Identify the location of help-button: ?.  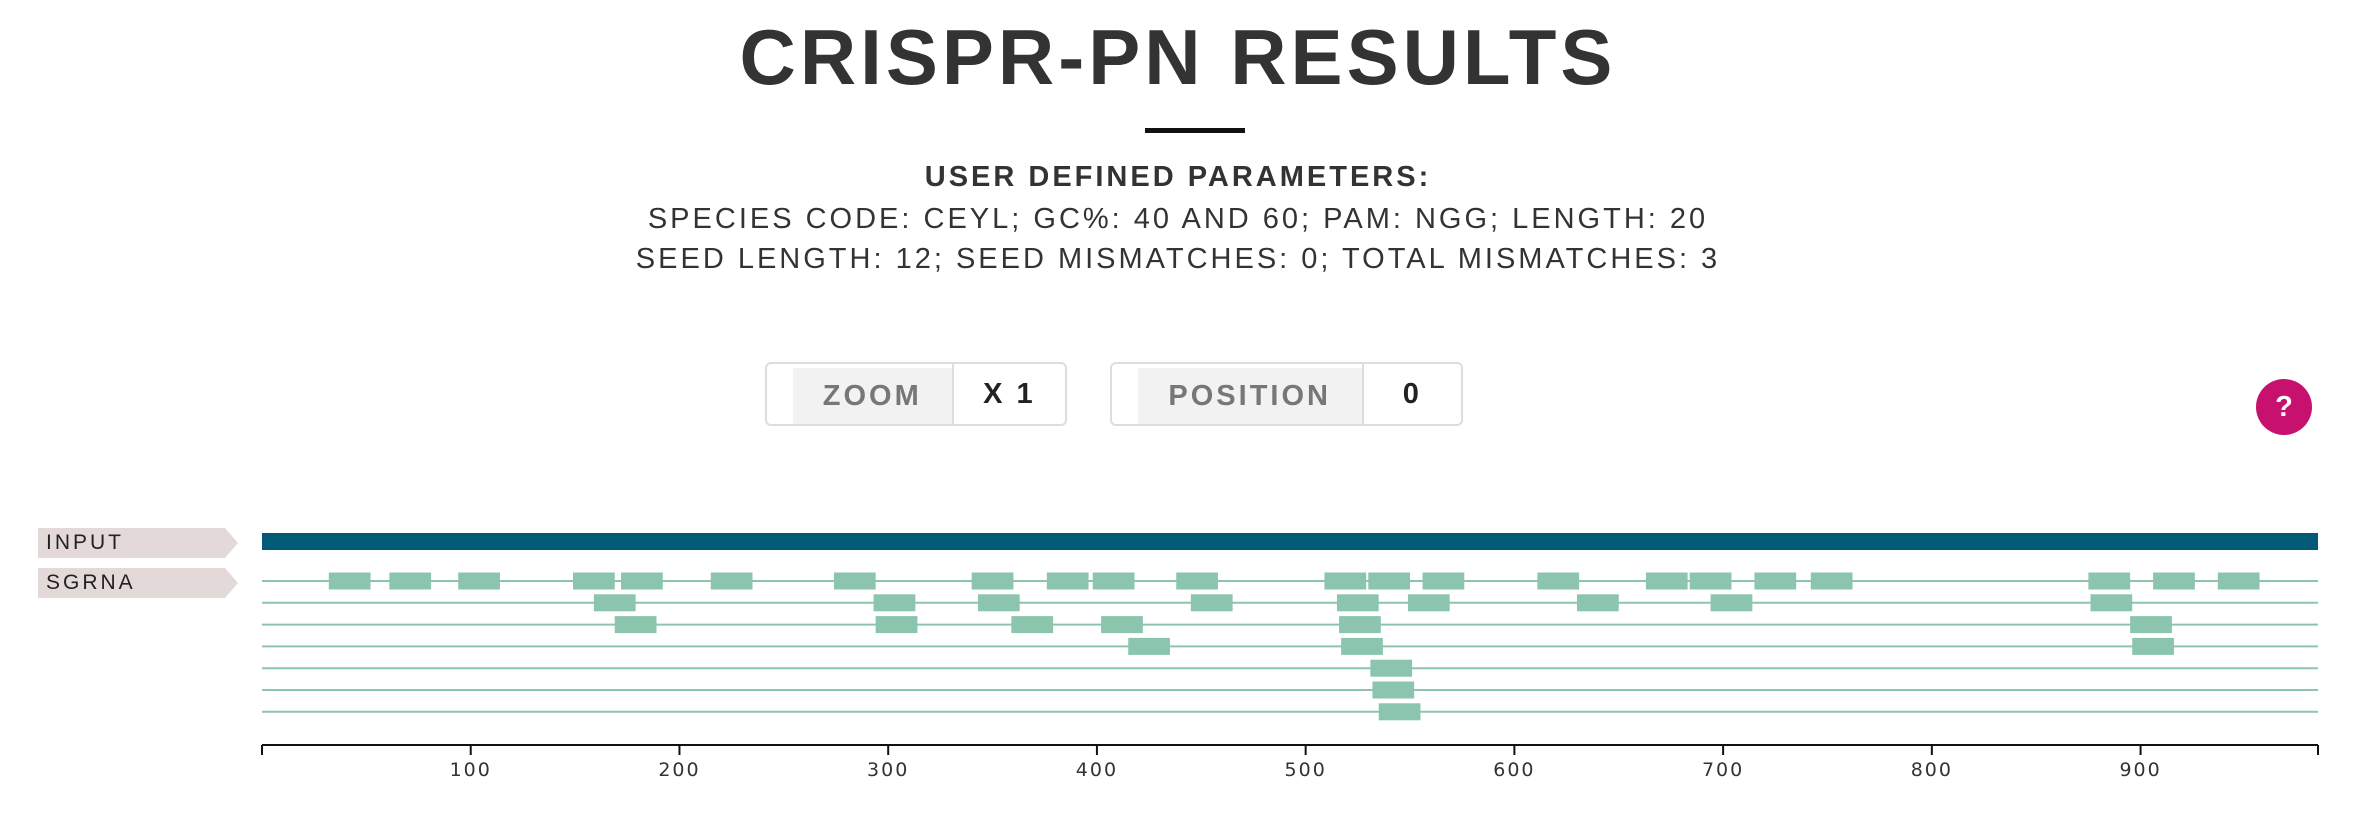
(2284, 407).